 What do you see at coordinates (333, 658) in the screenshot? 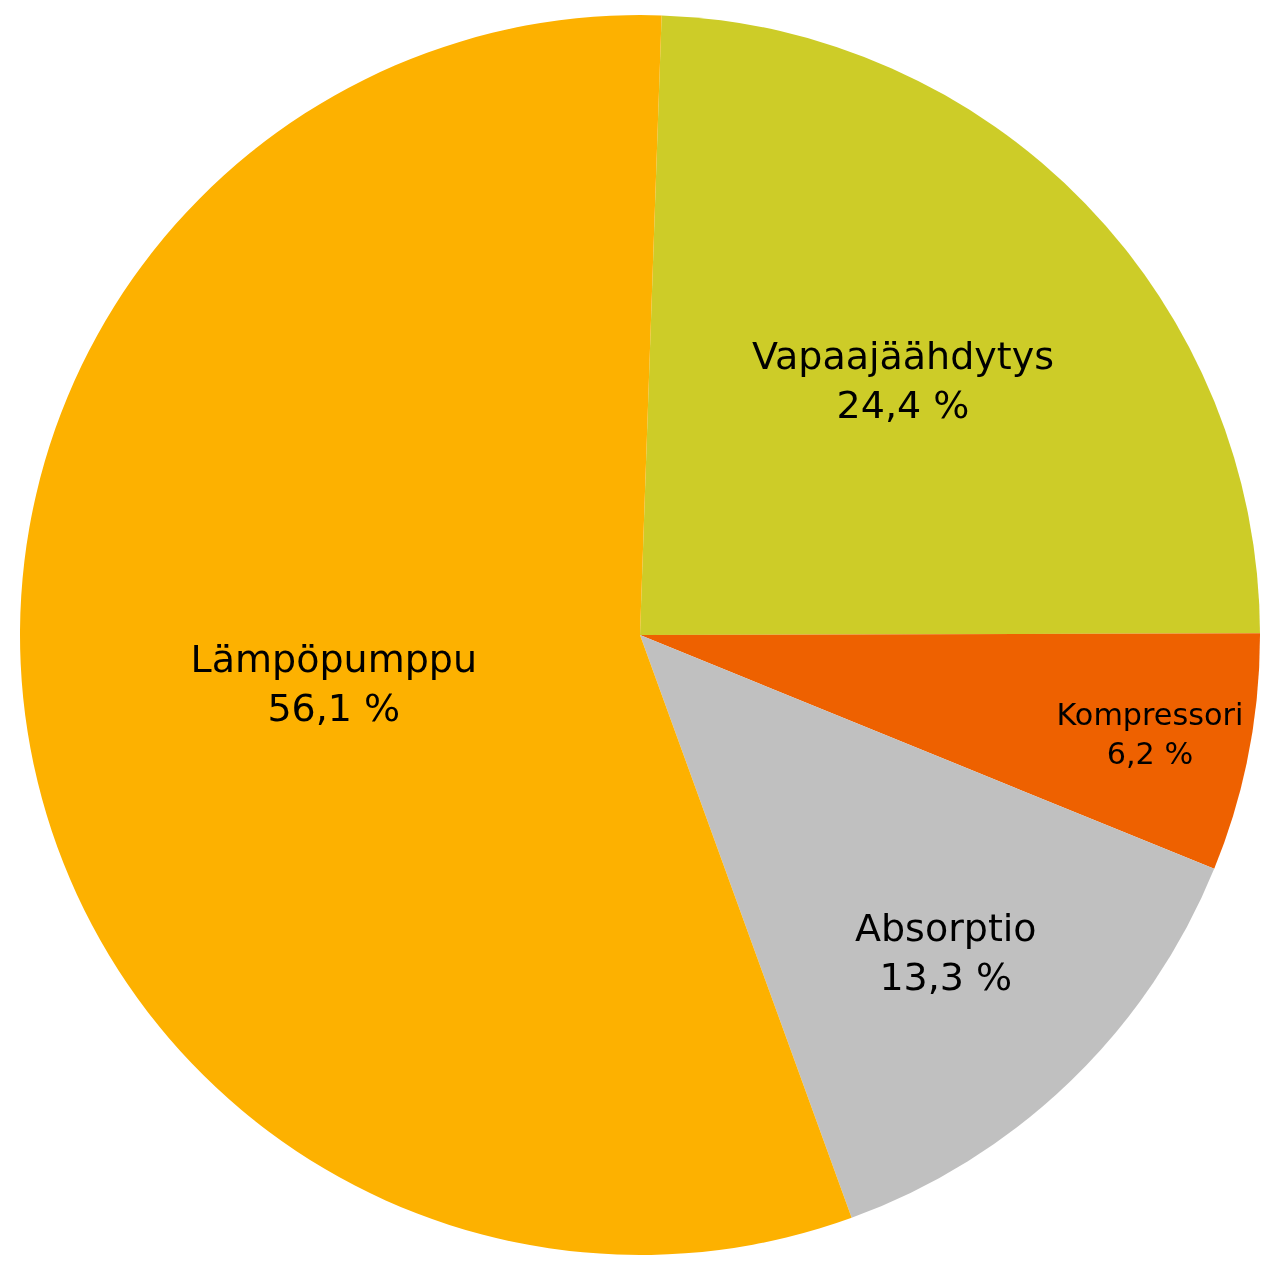
I see `slice-label: Lämpöpumppu` at bounding box center [333, 658].